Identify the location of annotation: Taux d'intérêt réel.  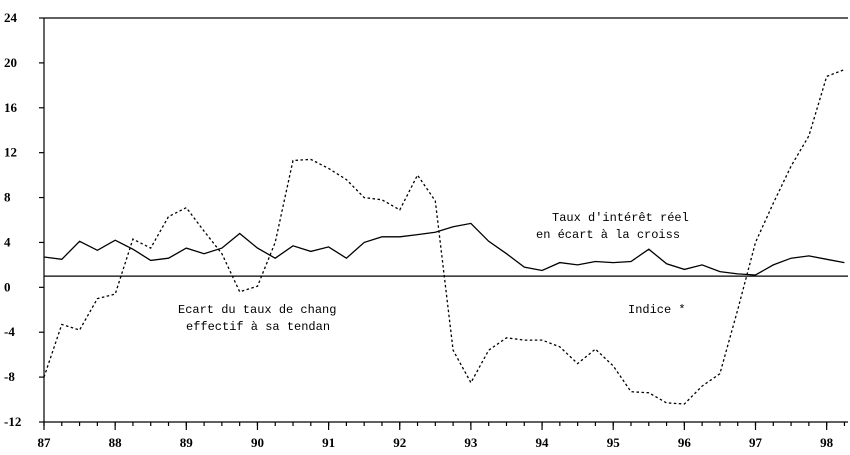
(620, 218).